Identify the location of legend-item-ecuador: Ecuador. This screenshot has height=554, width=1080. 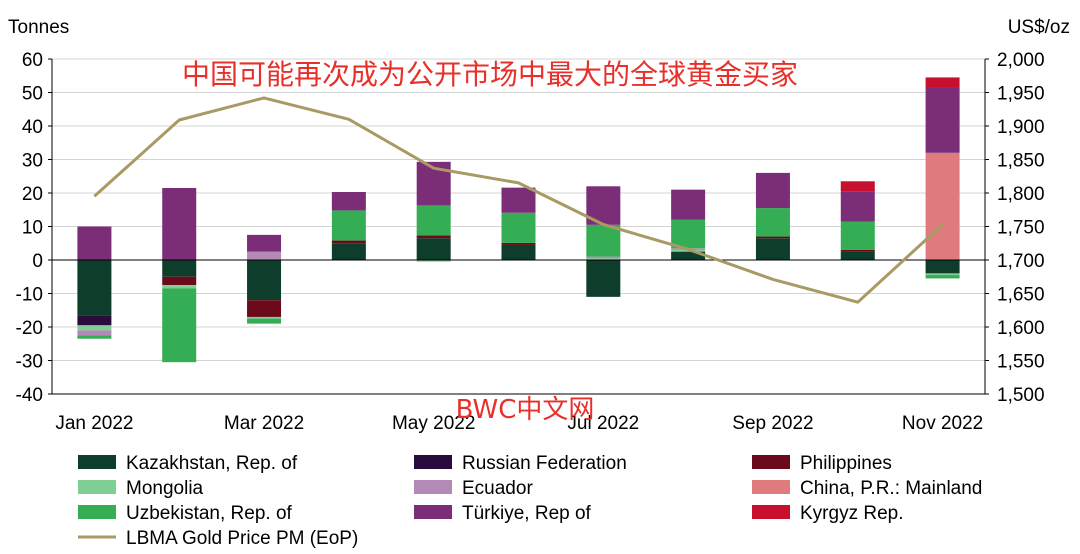
(473, 488).